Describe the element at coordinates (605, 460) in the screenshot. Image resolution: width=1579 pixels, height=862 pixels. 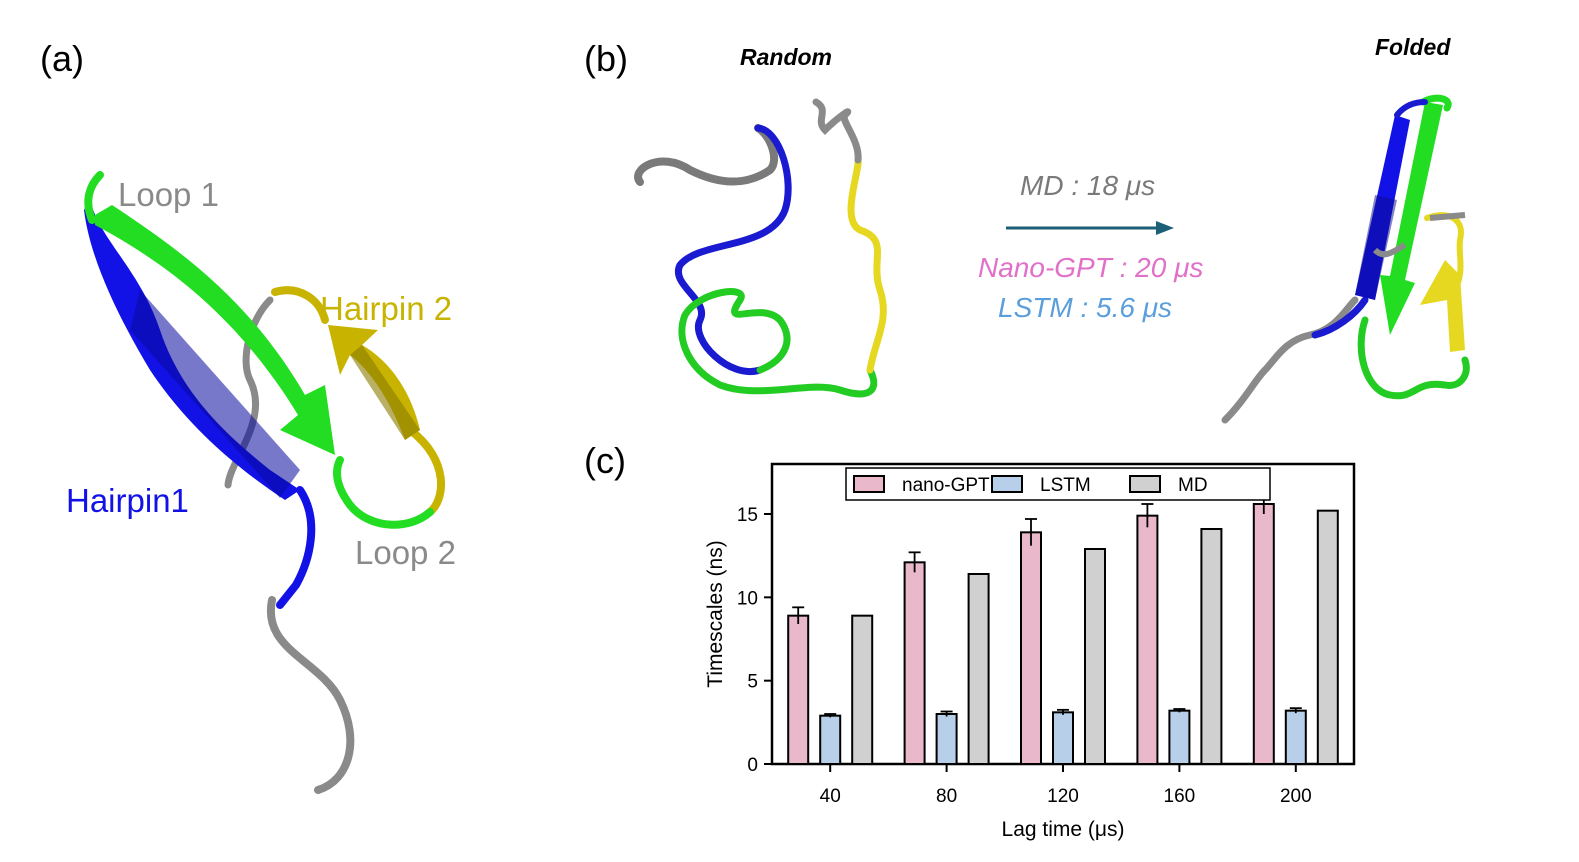
I see `panel-c-label: (c)` at that location.